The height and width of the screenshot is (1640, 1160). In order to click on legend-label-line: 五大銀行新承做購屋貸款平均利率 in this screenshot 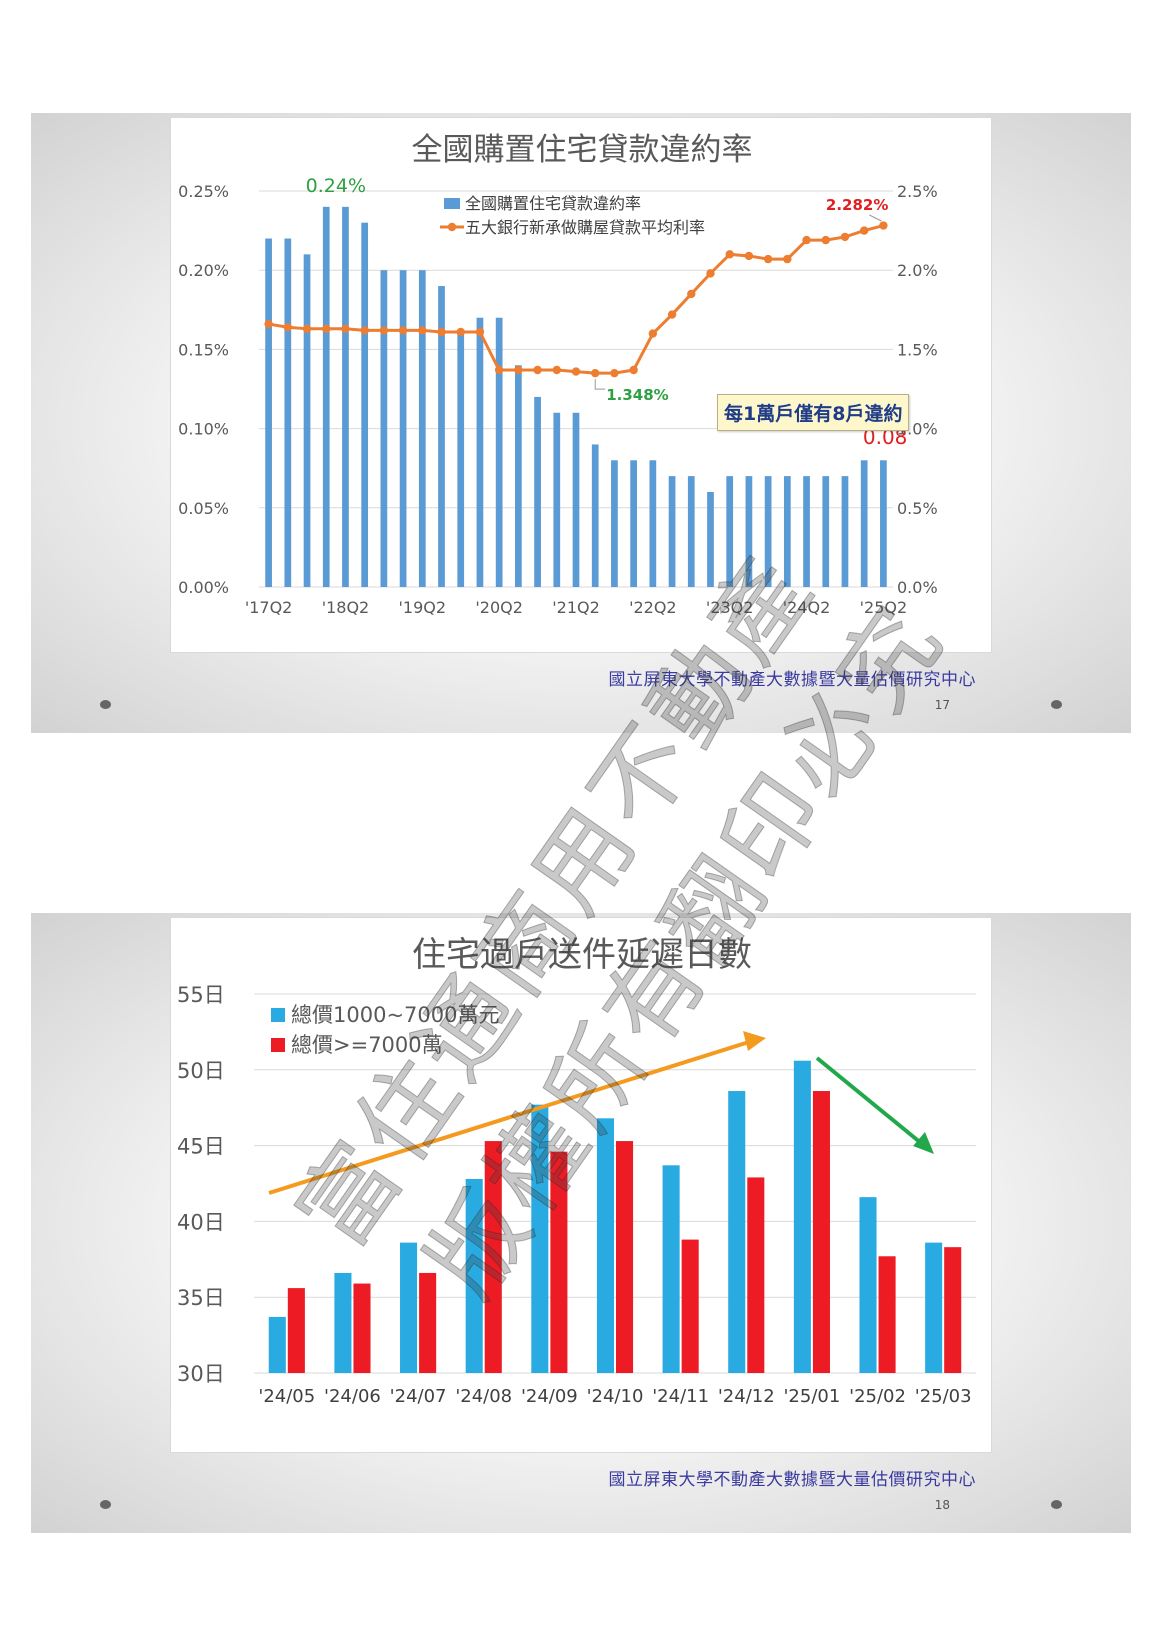, I will do `click(585, 227)`.